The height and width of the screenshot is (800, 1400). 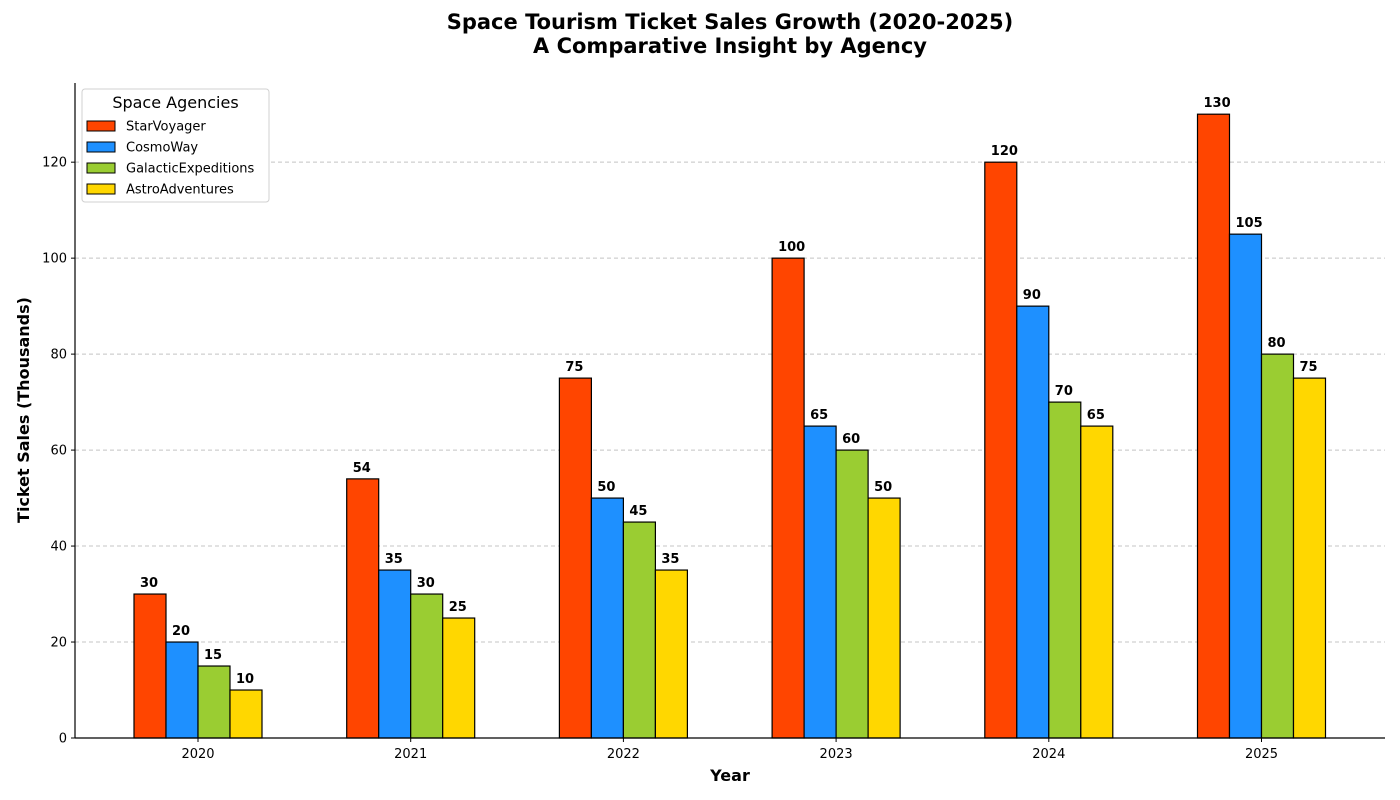 I want to click on bar-value-label: 60, so click(x=851, y=439).